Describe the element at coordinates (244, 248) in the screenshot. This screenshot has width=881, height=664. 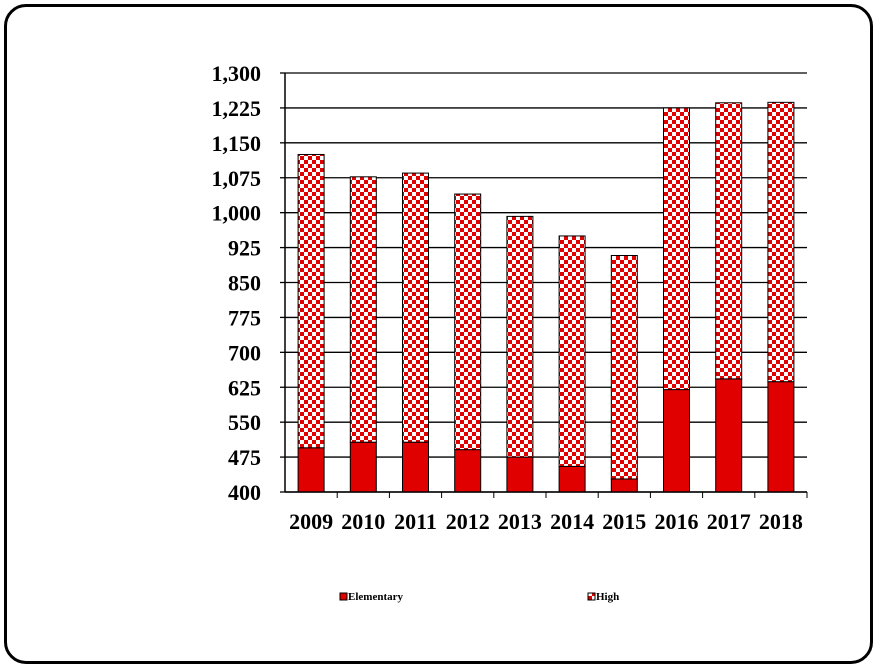
I see `y-tick-label: 925` at that location.